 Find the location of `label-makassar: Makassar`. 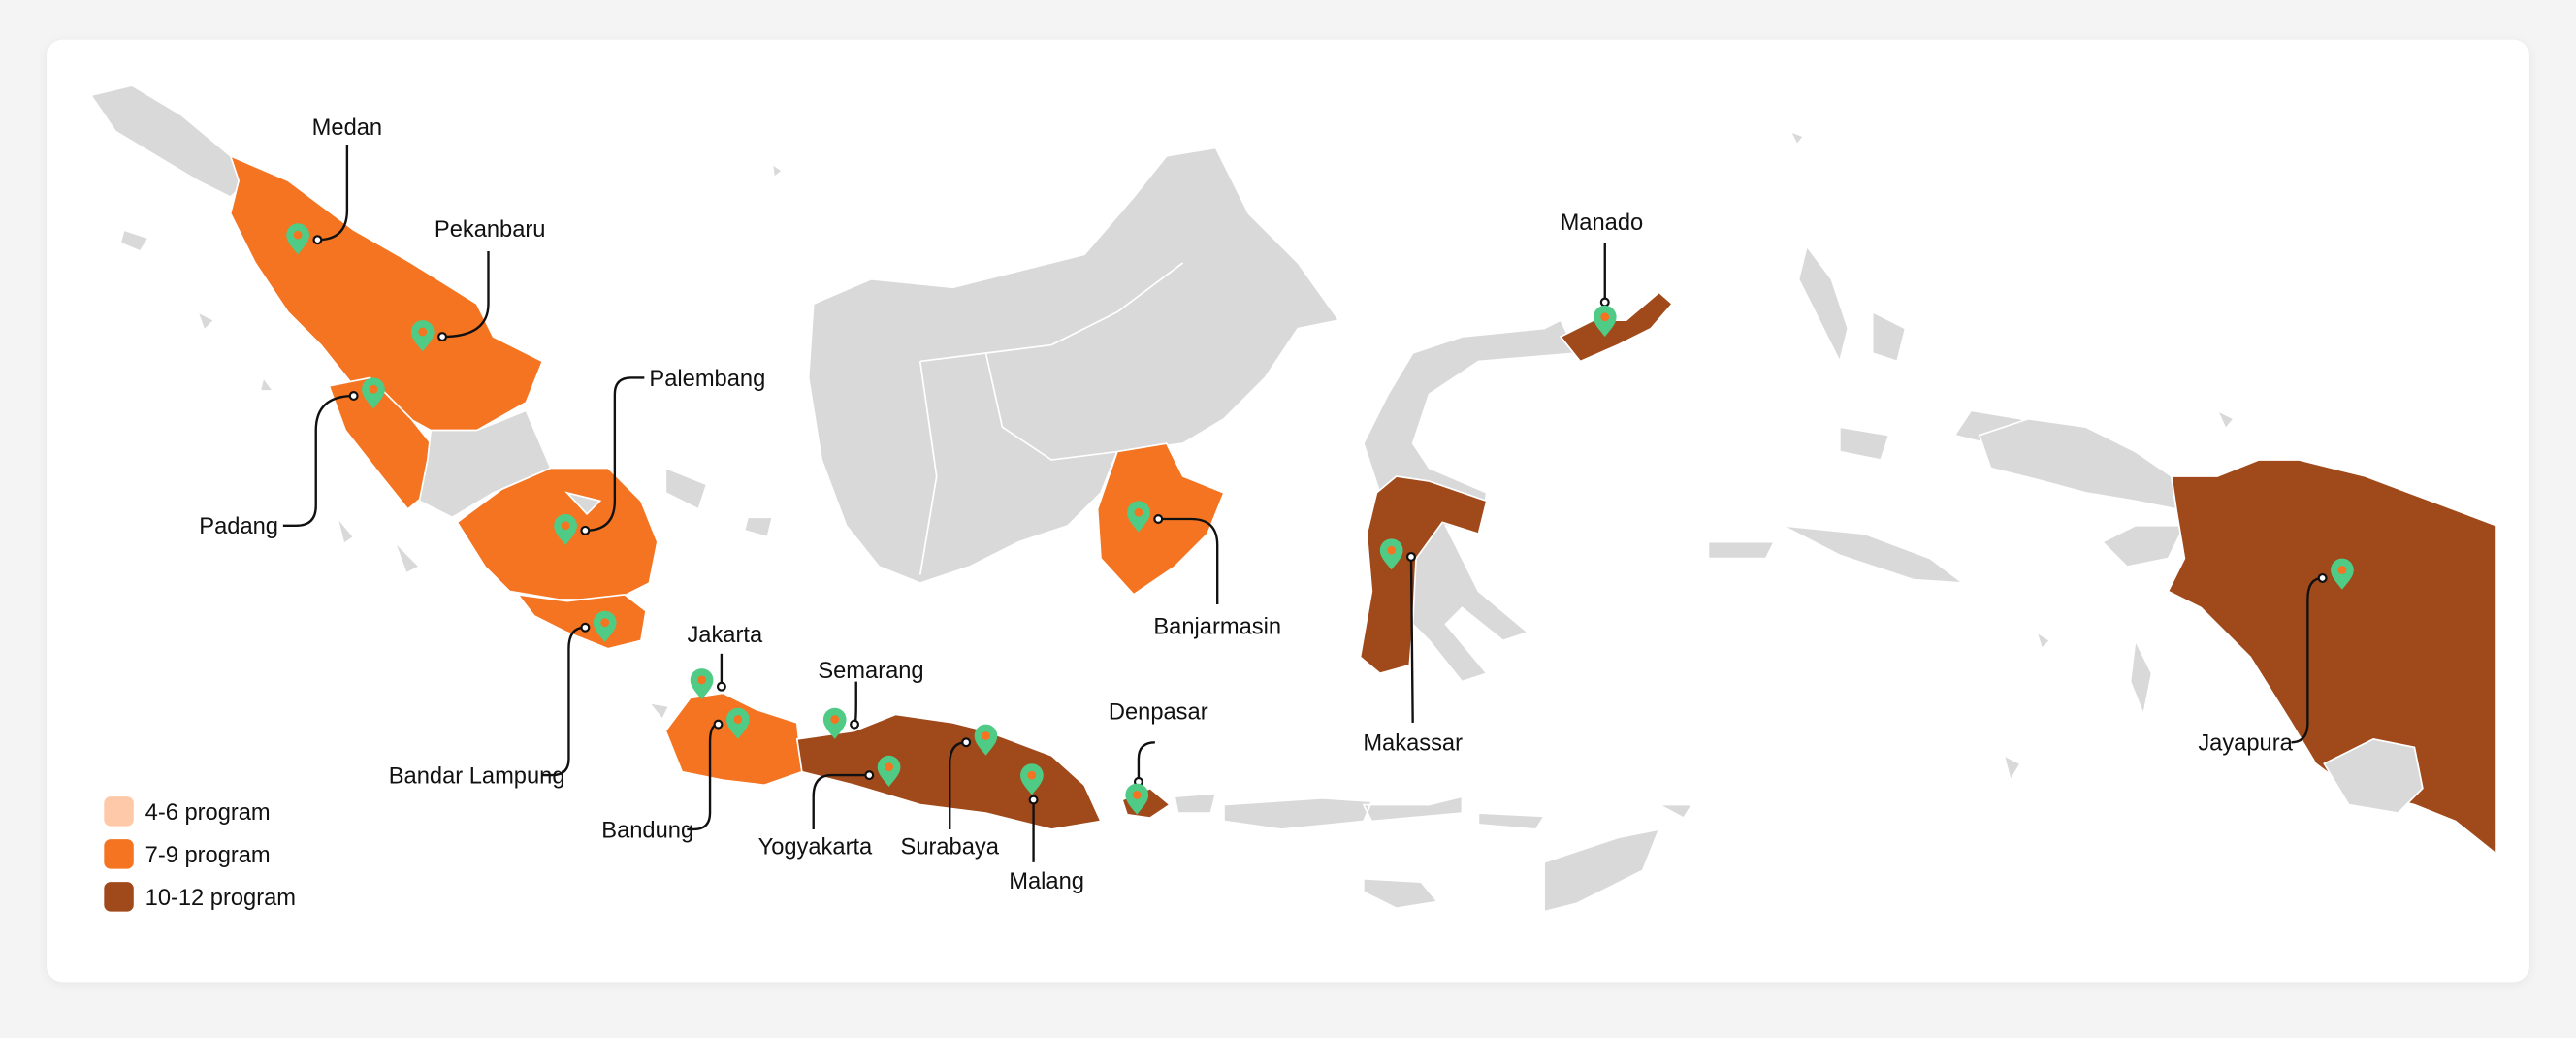

label-makassar: Makassar is located at coordinates (1413, 744).